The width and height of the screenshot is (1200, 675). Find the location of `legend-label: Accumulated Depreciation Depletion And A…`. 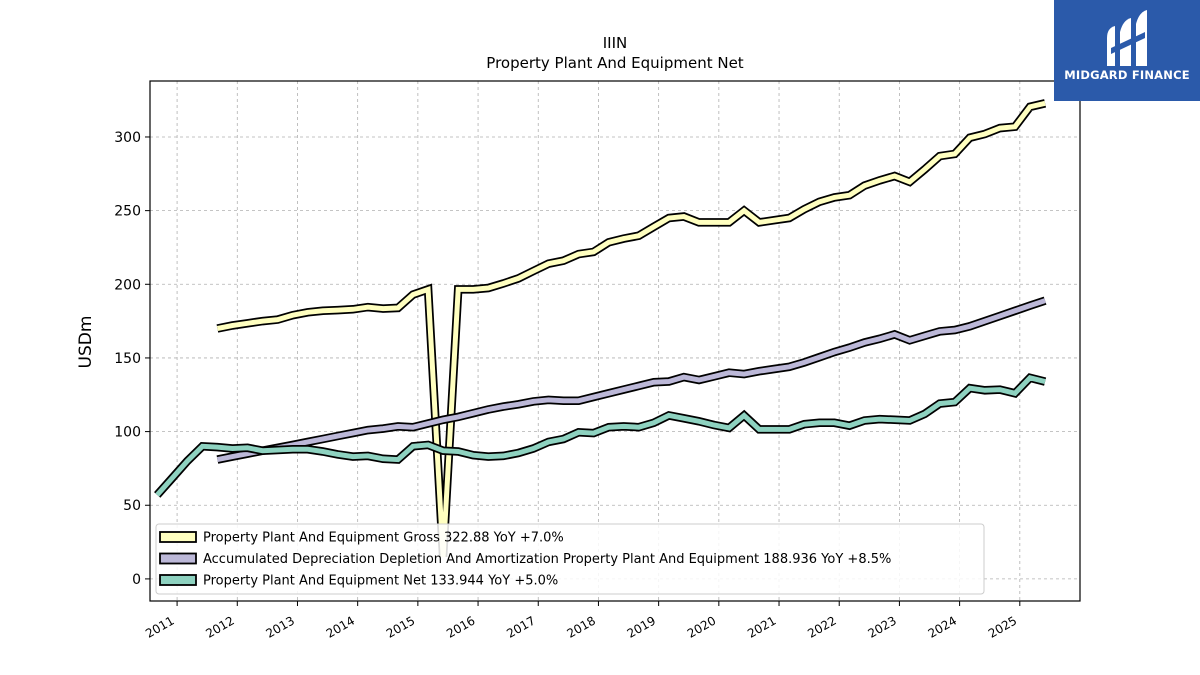

legend-label: Accumulated Depreciation Depletion And A… is located at coordinates (547, 559).